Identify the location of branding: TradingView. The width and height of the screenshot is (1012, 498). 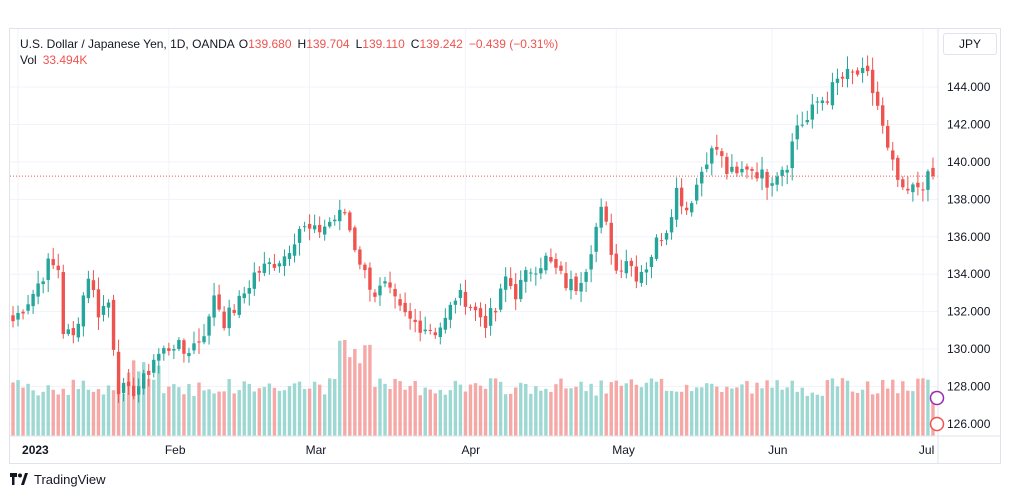
(58, 479).